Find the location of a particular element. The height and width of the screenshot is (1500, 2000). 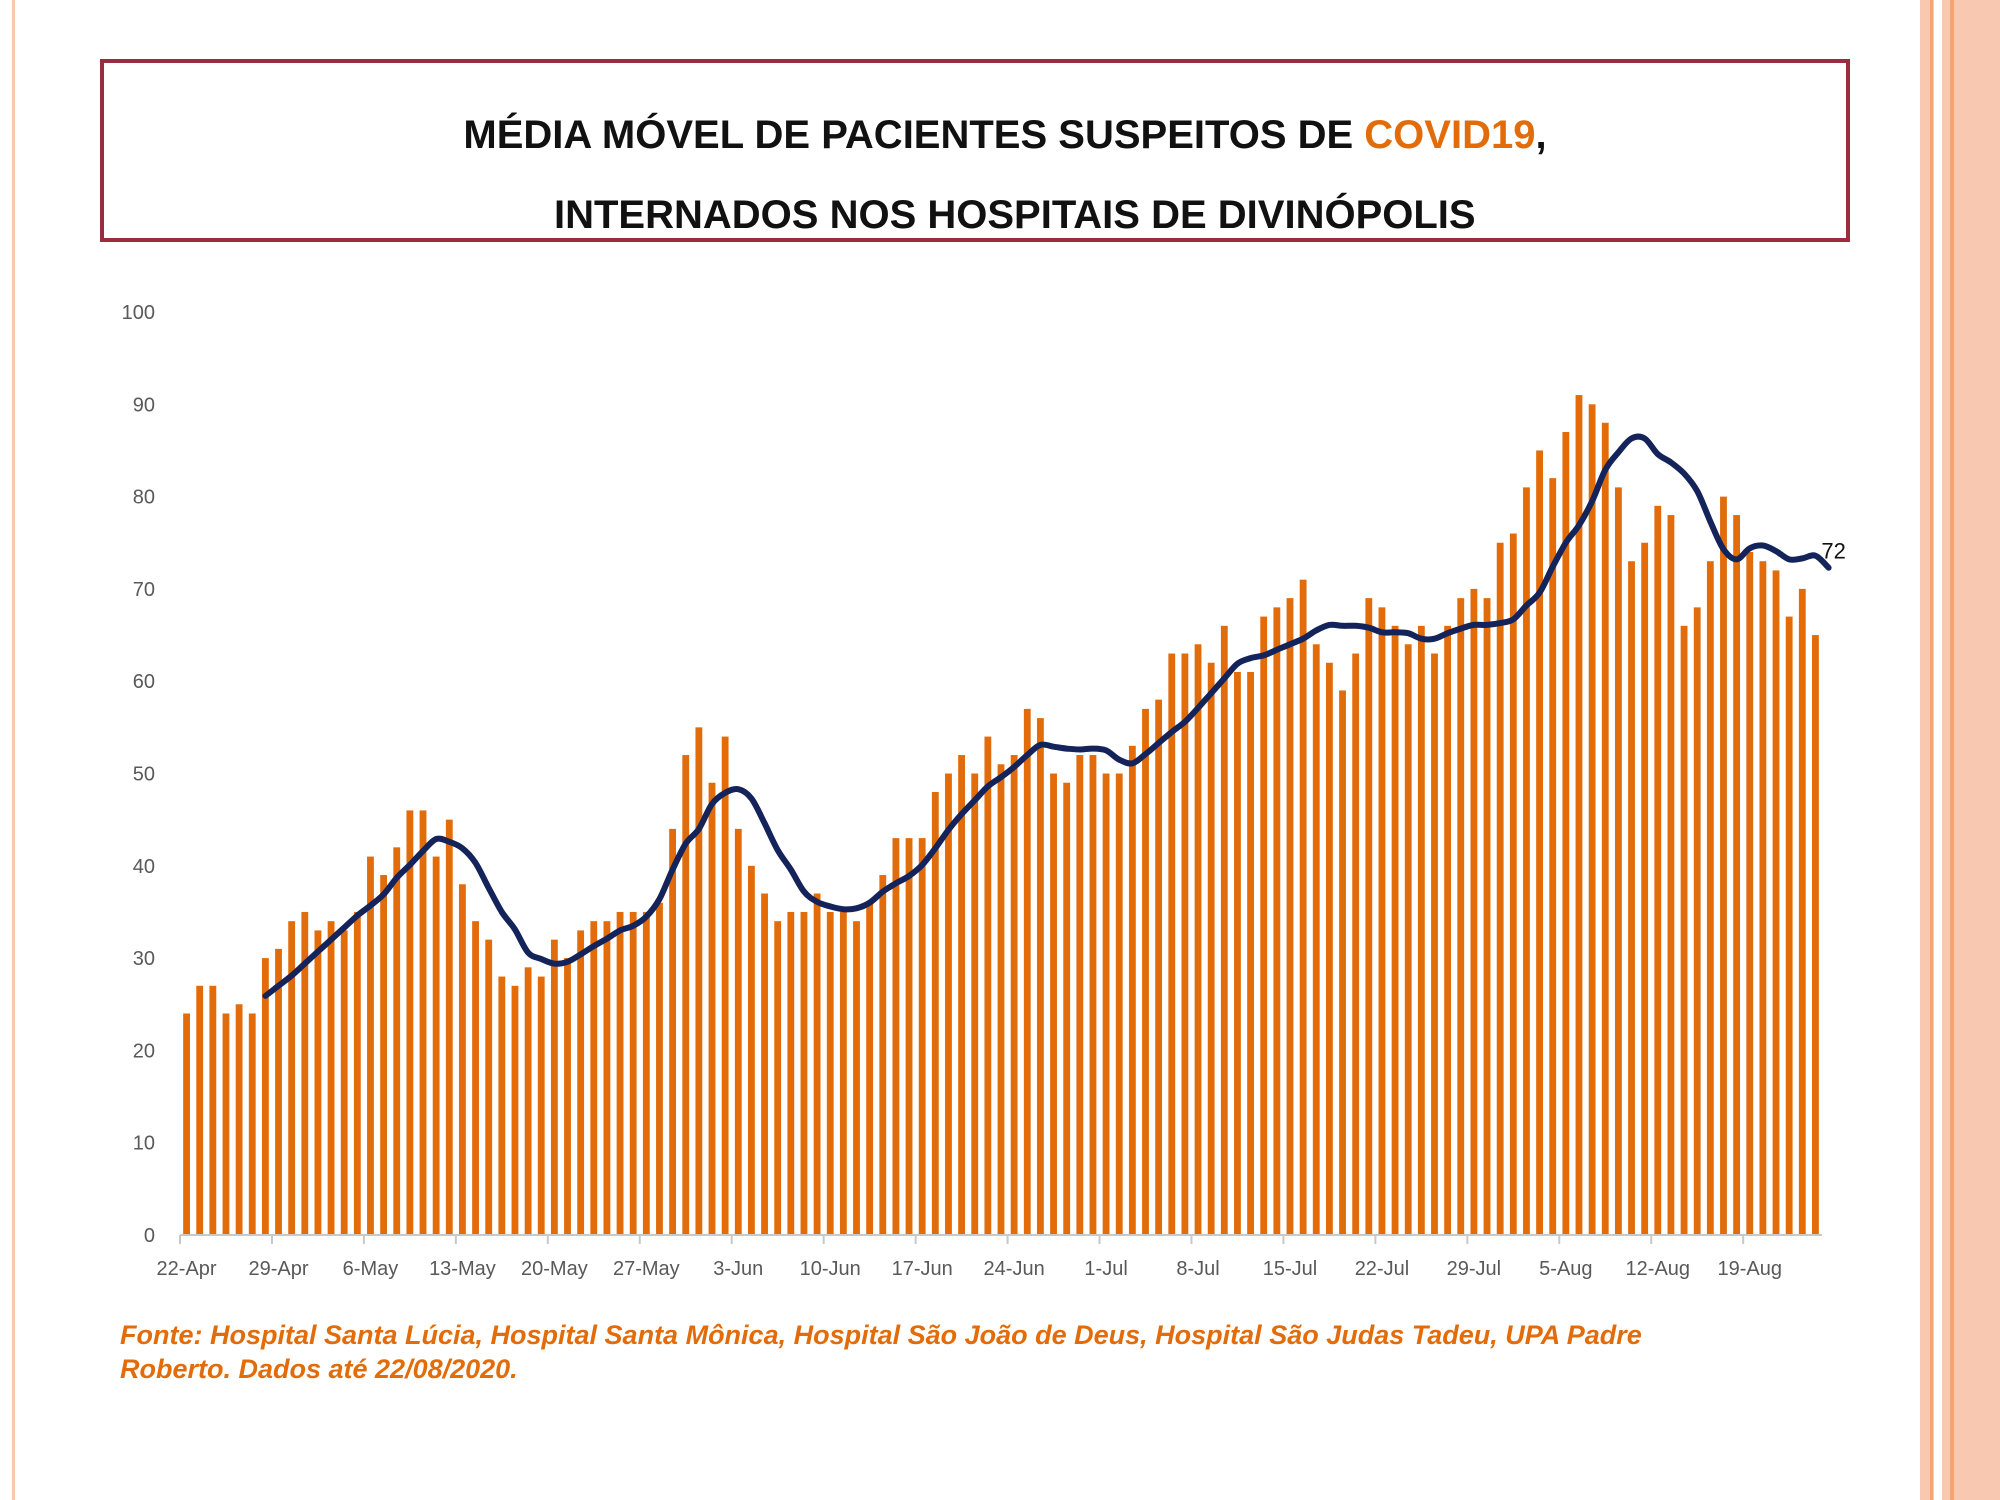

y-tick-label: 0 is located at coordinates (149, 1236).